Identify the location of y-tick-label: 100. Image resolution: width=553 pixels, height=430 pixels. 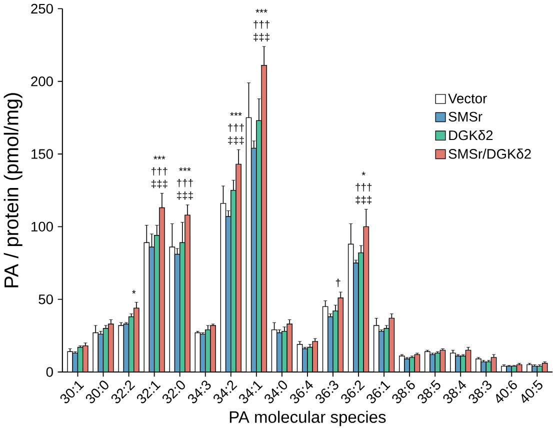
(42, 227).